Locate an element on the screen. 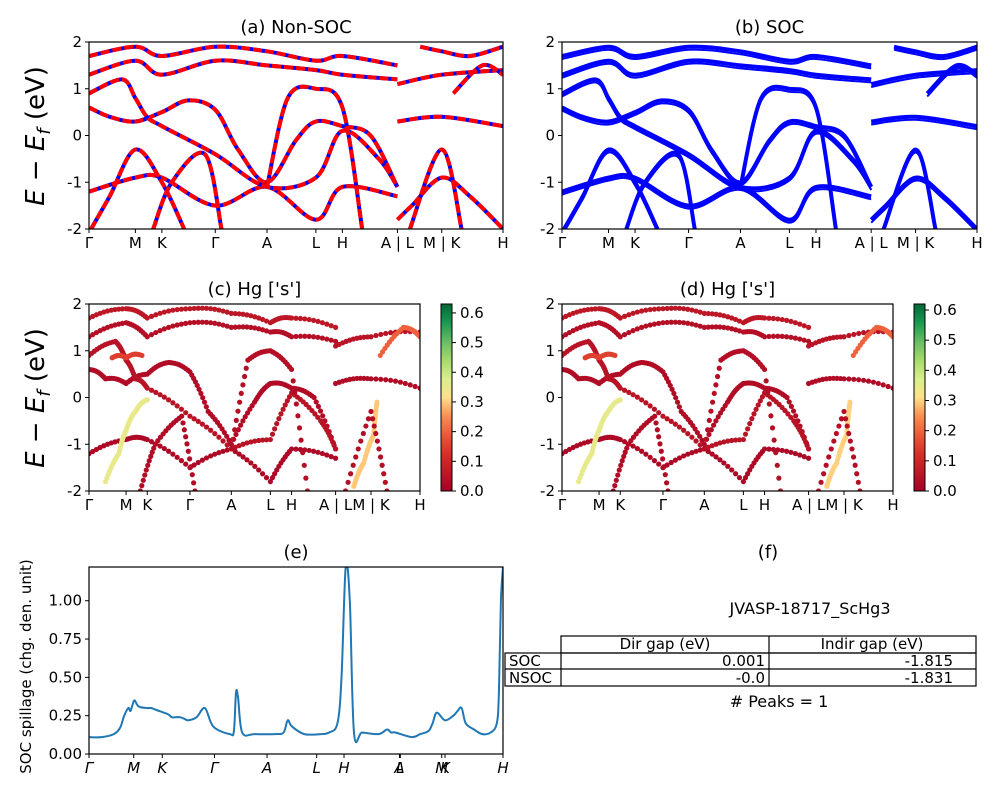 This screenshot has width=1000, height=804. plot-area is located at coordinates (296, 136).